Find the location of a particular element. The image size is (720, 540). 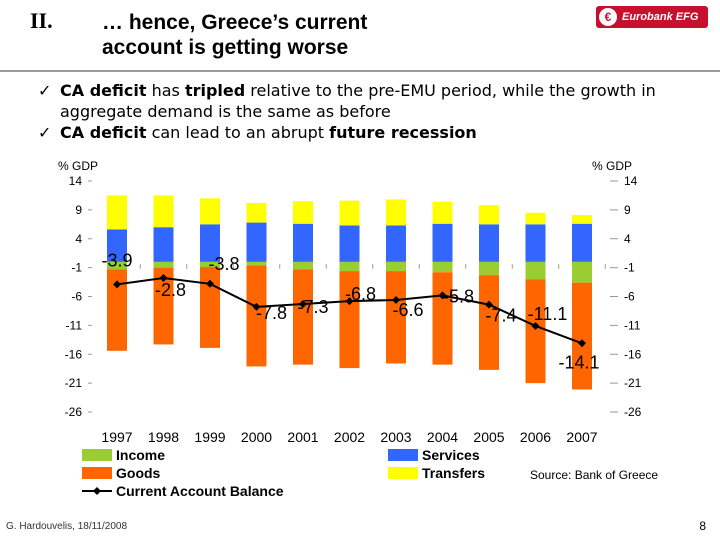

y-tick-left: -26 is located at coordinates (74, 412).